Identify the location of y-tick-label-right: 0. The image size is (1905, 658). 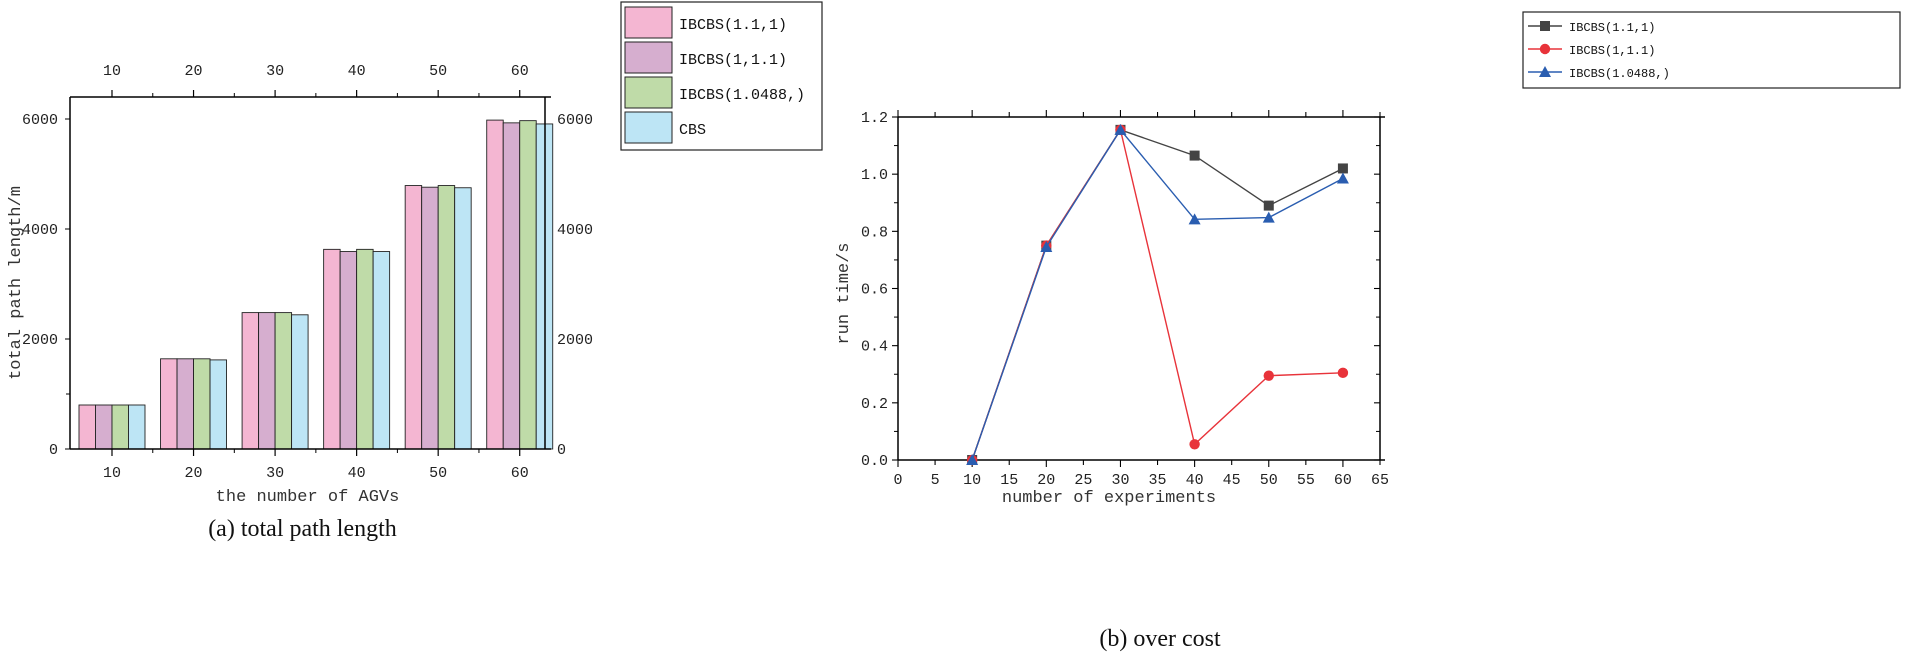
(561, 450).